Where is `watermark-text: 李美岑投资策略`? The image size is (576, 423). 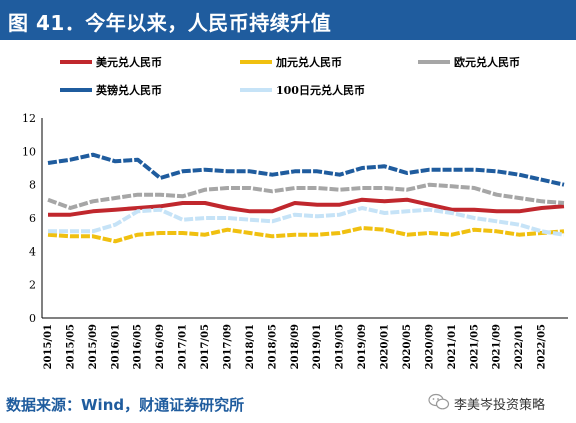 watermark-text: 李美岑投资策略 is located at coordinates (500, 405).